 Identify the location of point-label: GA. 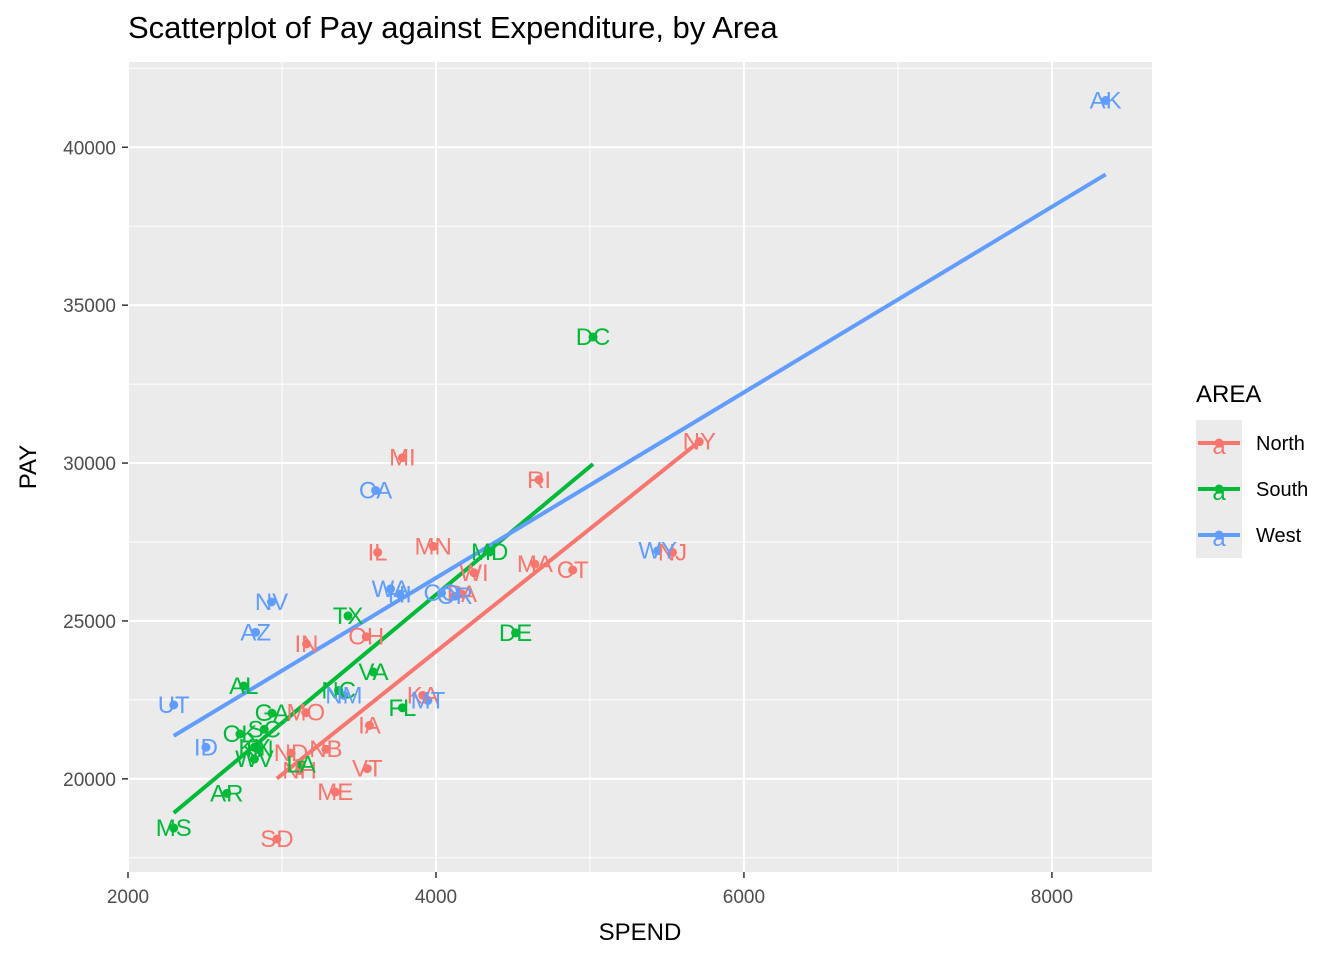
(272, 713).